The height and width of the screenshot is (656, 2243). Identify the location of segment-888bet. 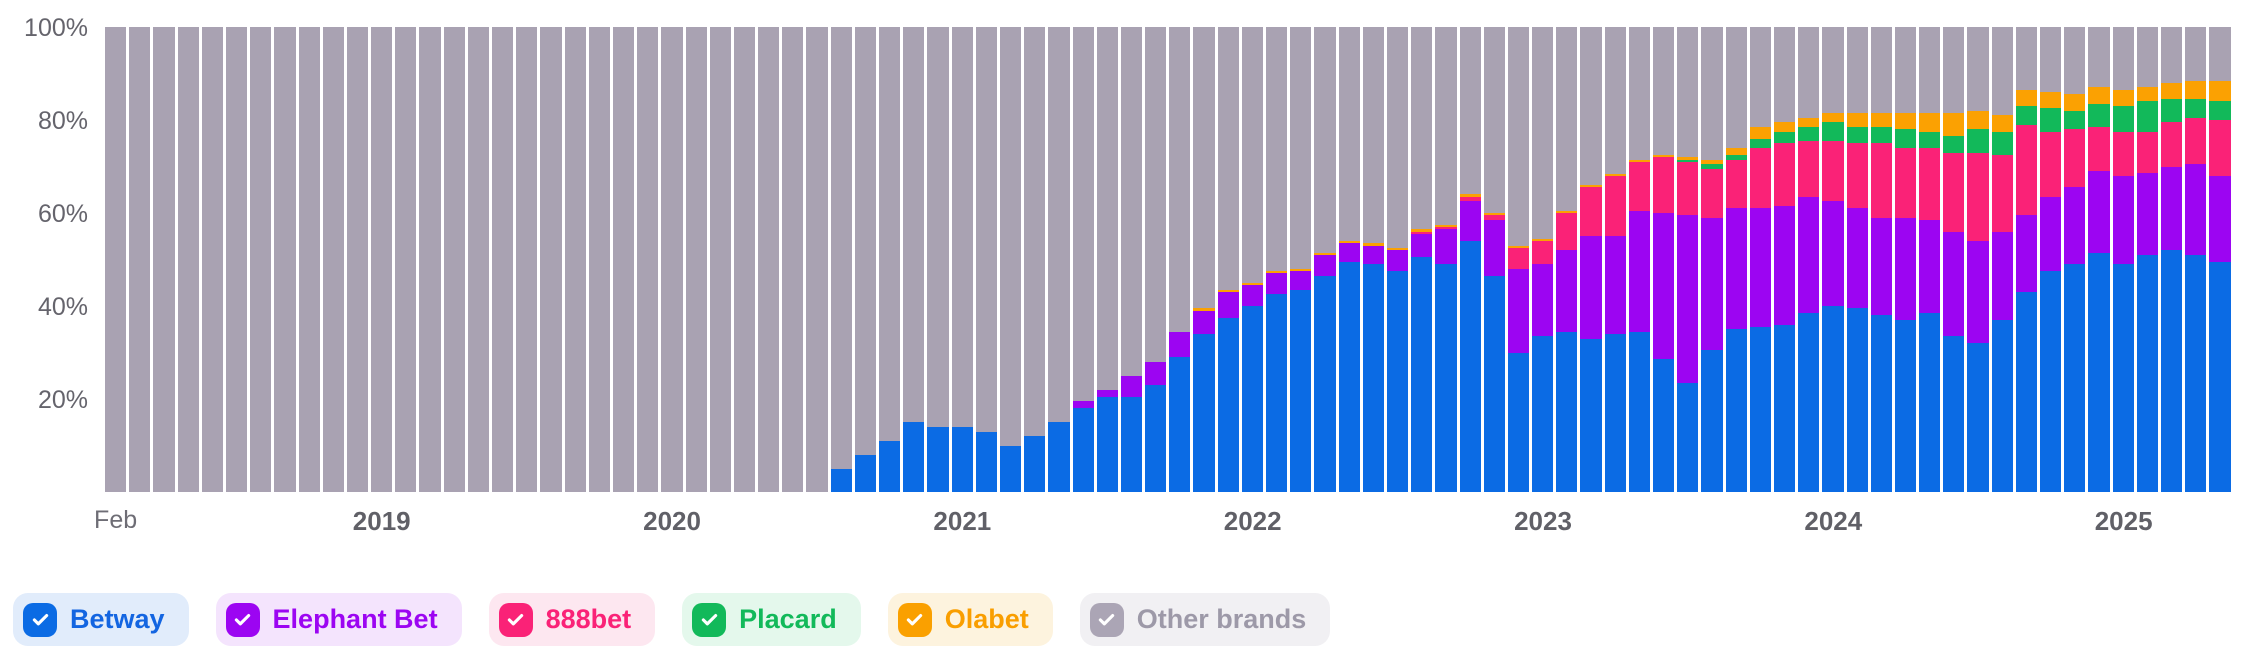
(2196, 141).